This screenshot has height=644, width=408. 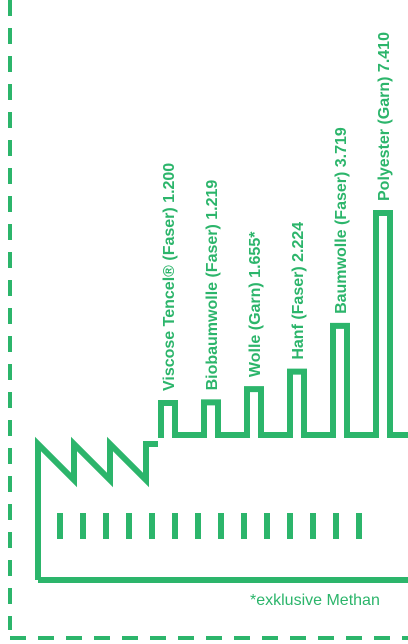 I want to click on footnote: *exklusive Methan, so click(x=315, y=600).